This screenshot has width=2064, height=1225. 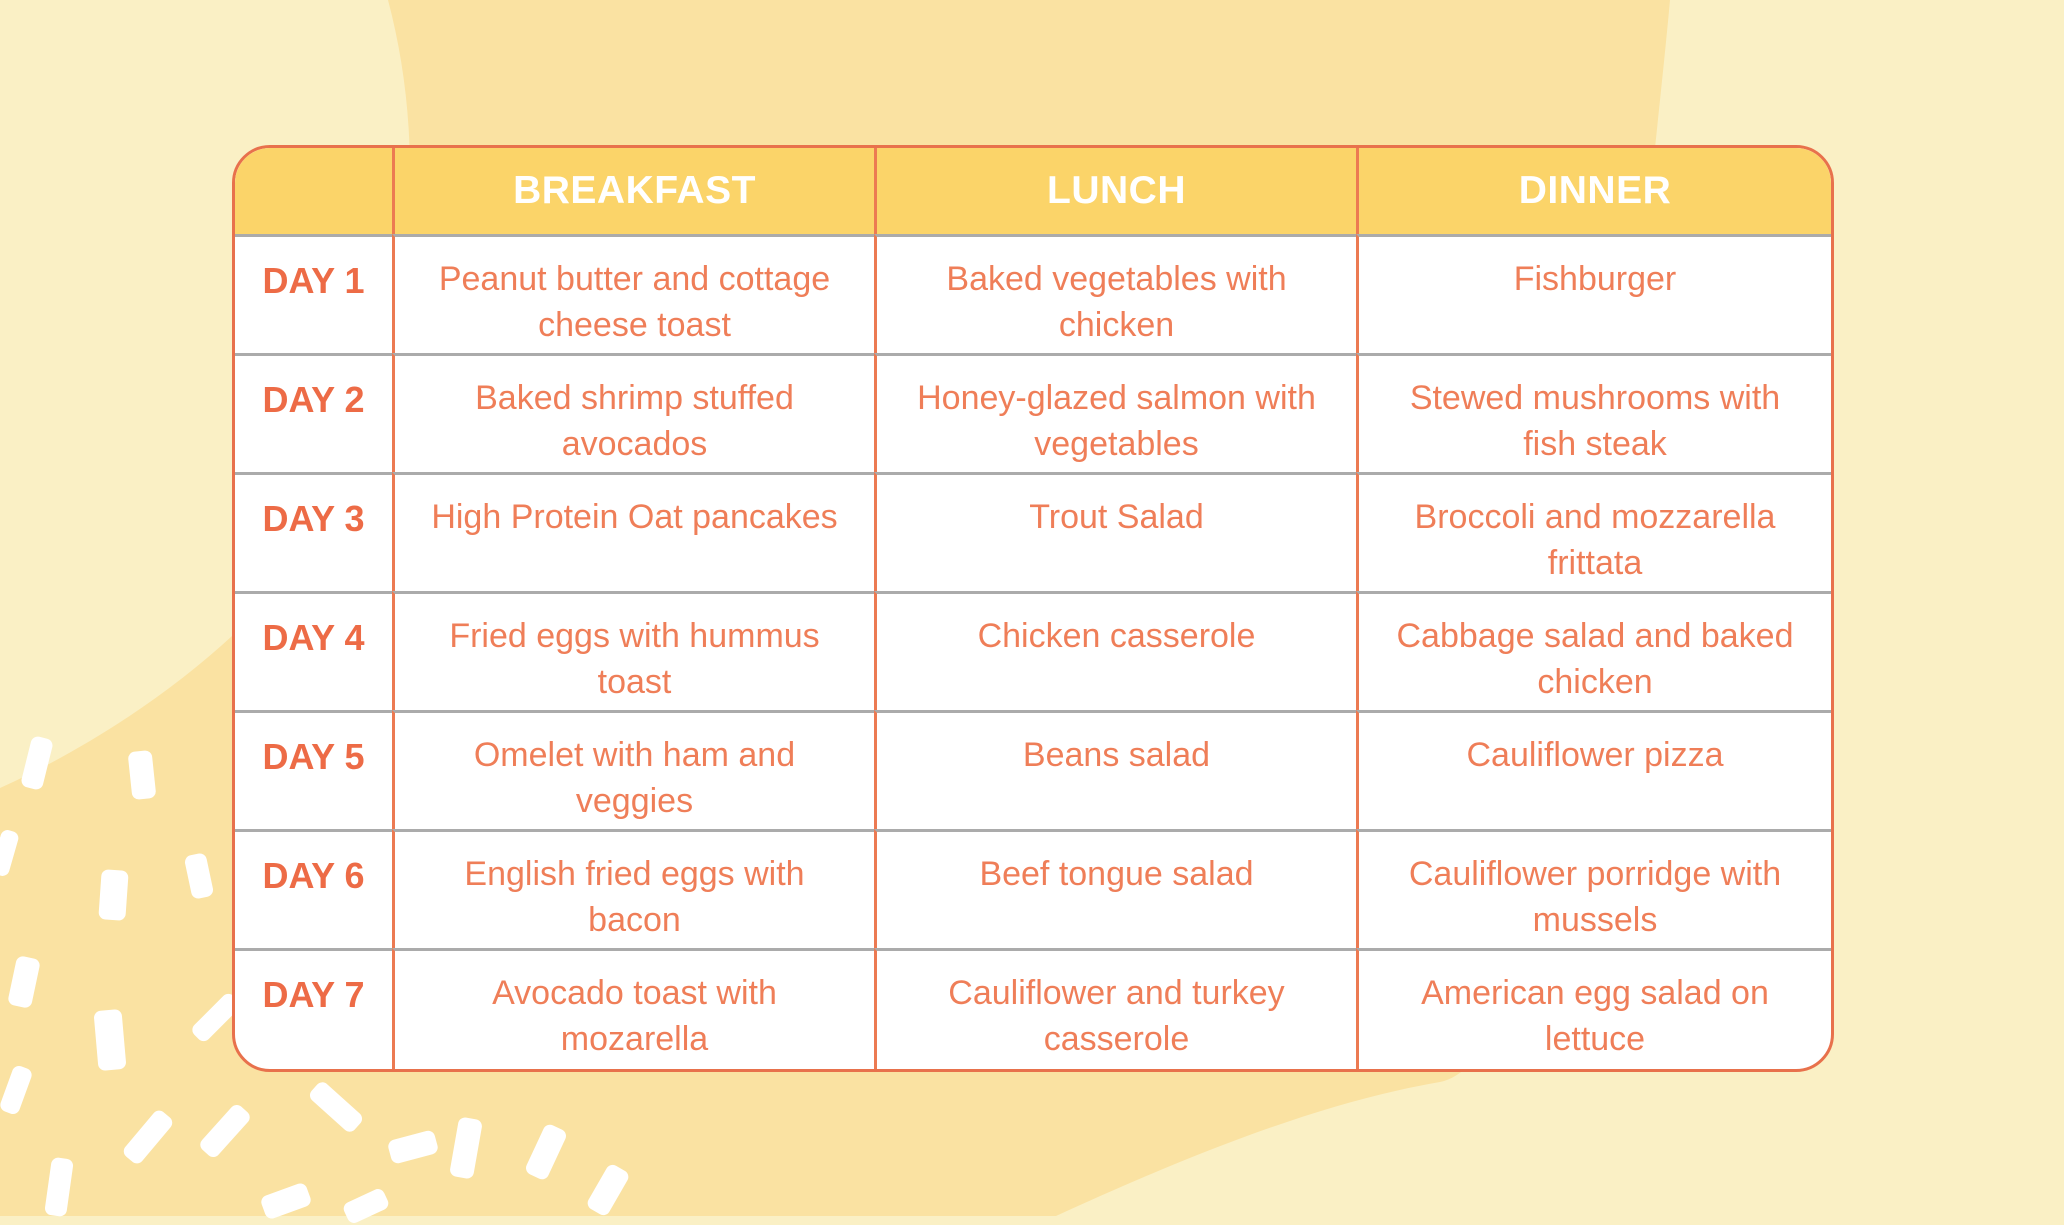 I want to click on breakfast-cell: Omelet with ham and veggies, so click(x=633, y=769).